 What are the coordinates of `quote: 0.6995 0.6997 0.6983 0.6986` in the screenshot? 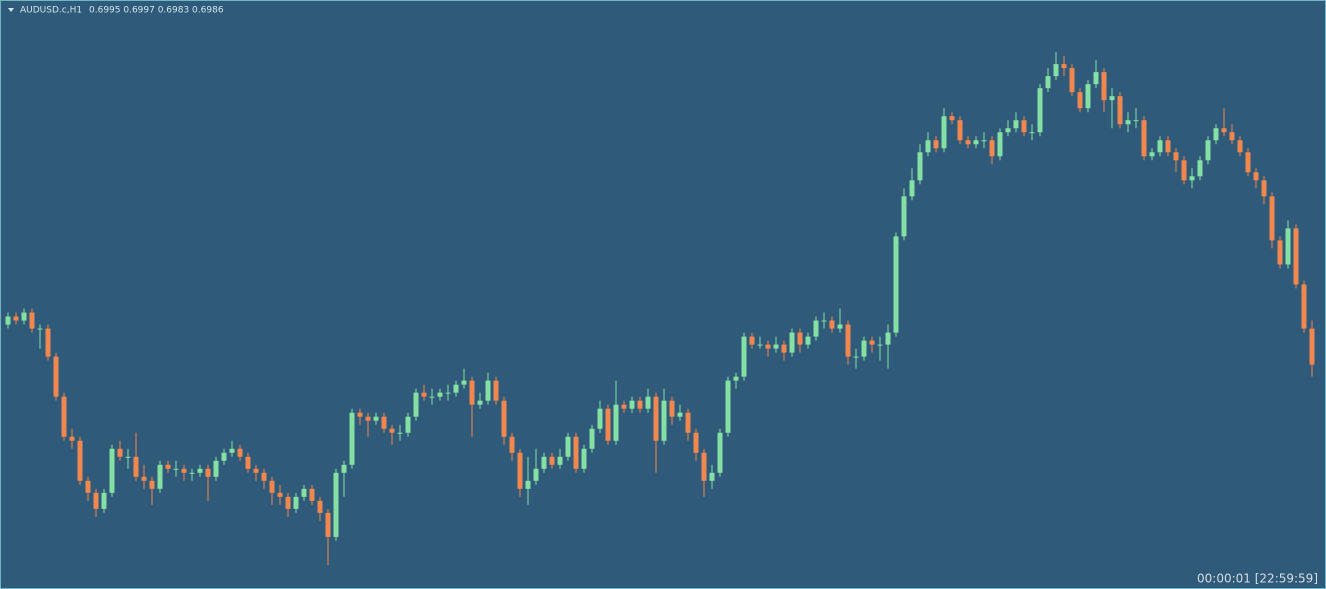 It's located at (156, 11).